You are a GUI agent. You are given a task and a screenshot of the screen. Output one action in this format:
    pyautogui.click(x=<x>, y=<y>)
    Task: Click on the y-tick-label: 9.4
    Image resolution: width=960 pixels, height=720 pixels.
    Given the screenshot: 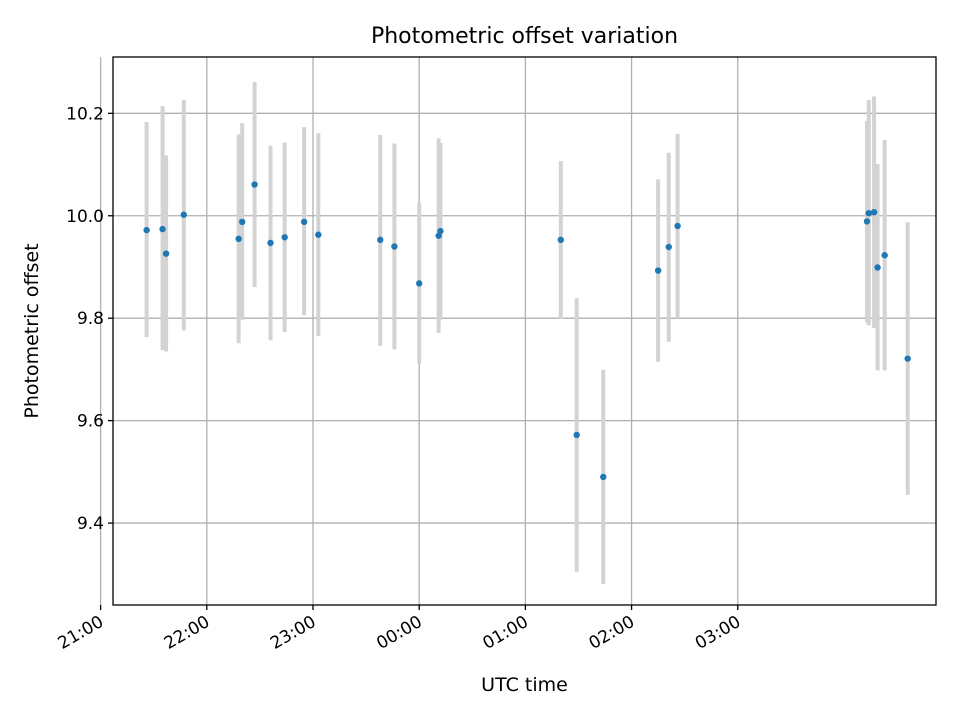 What is the action you would take?
    pyautogui.click(x=90, y=524)
    